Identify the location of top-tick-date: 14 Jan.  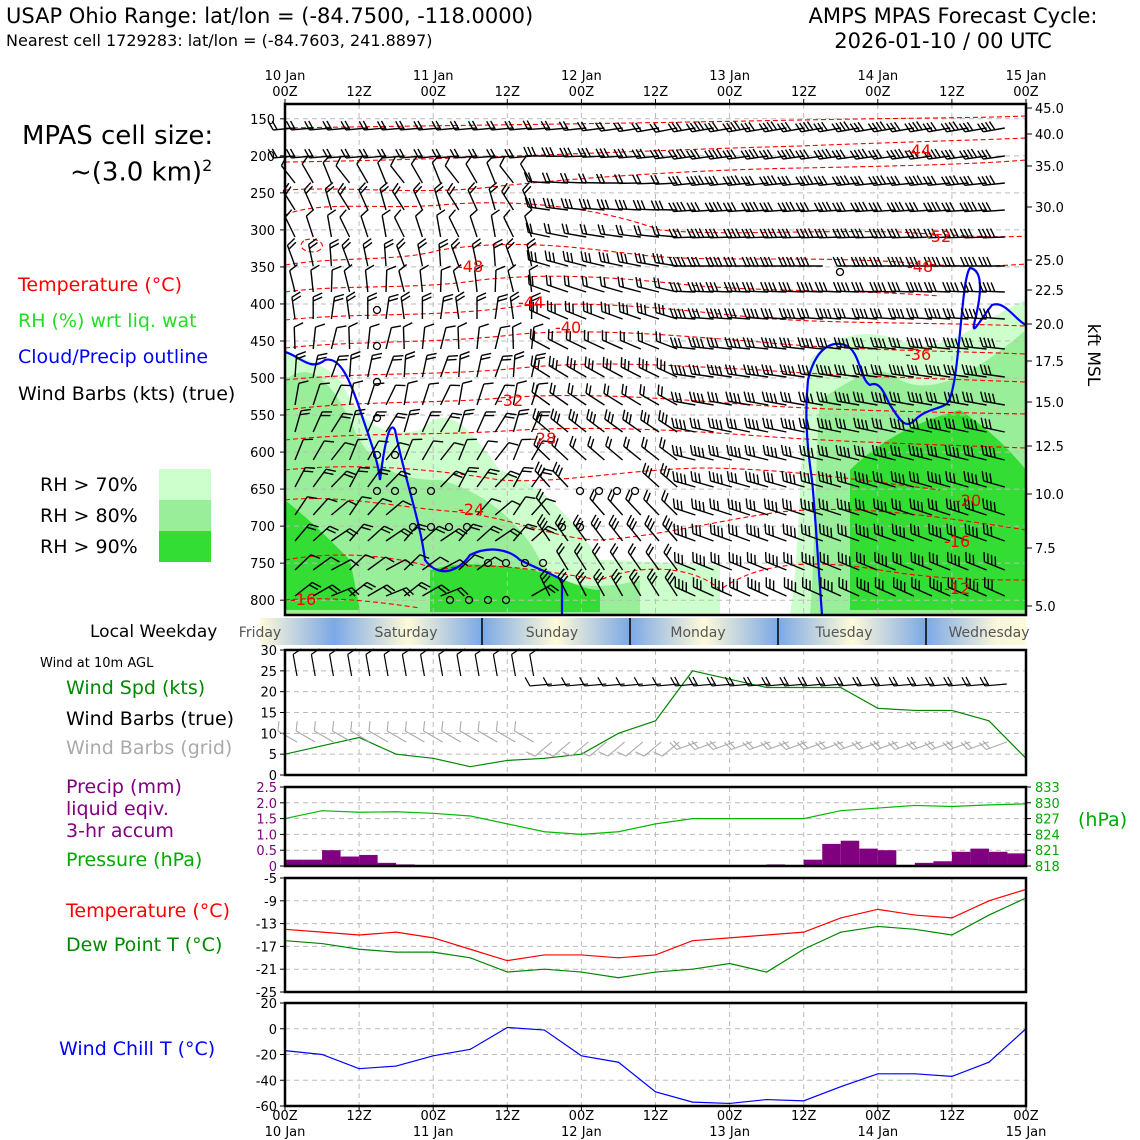
(877, 76).